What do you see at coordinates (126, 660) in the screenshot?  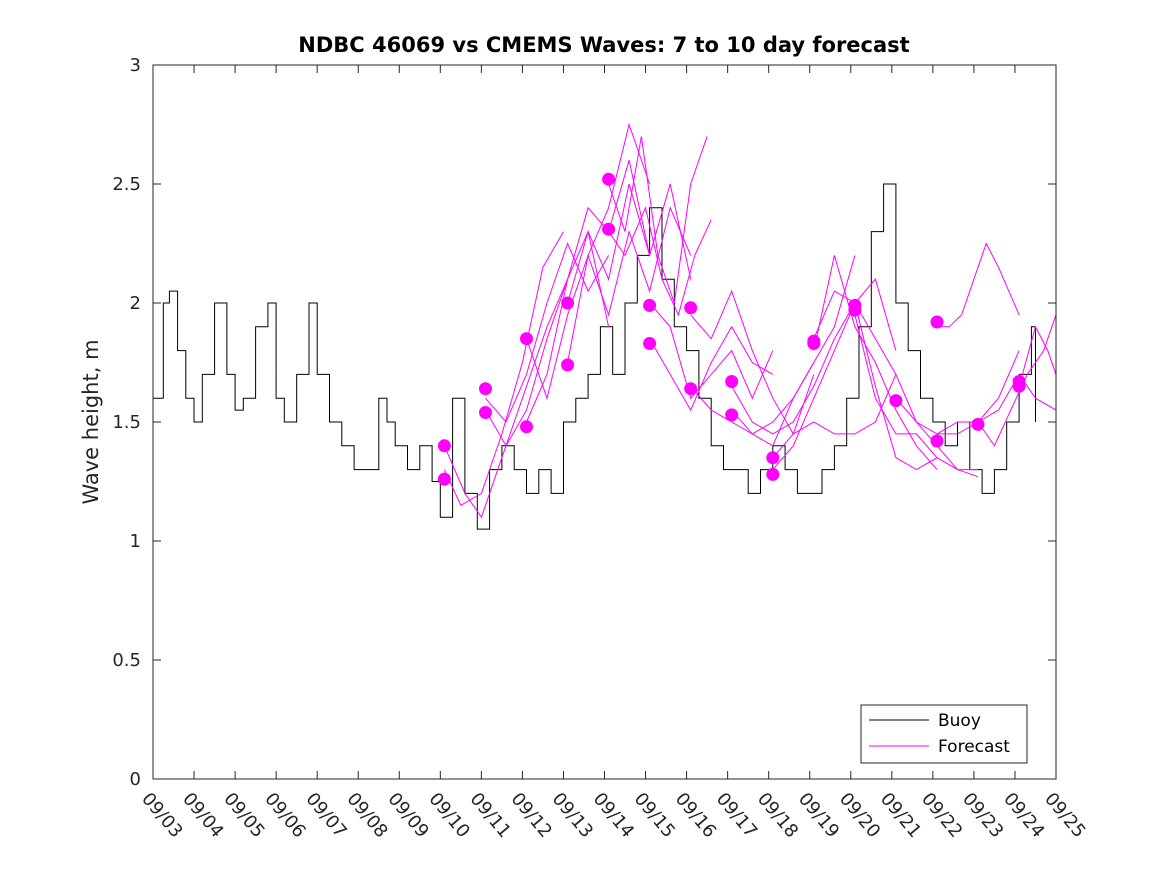 I see `y-tick-label: 0.5` at bounding box center [126, 660].